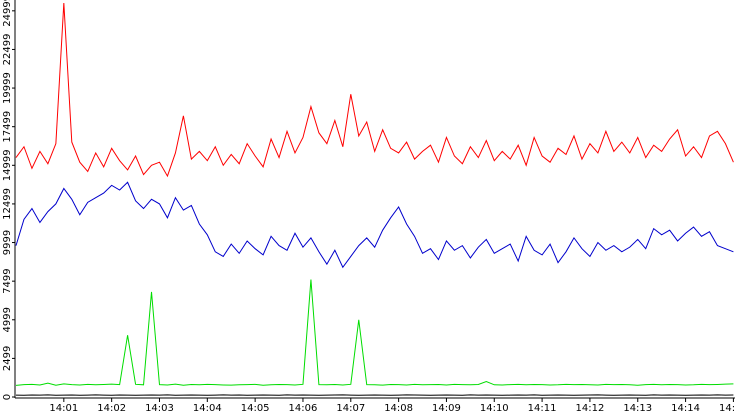 The width and height of the screenshot is (735, 415). I want to click on y-tick-label: 17499, so click(7, 127).